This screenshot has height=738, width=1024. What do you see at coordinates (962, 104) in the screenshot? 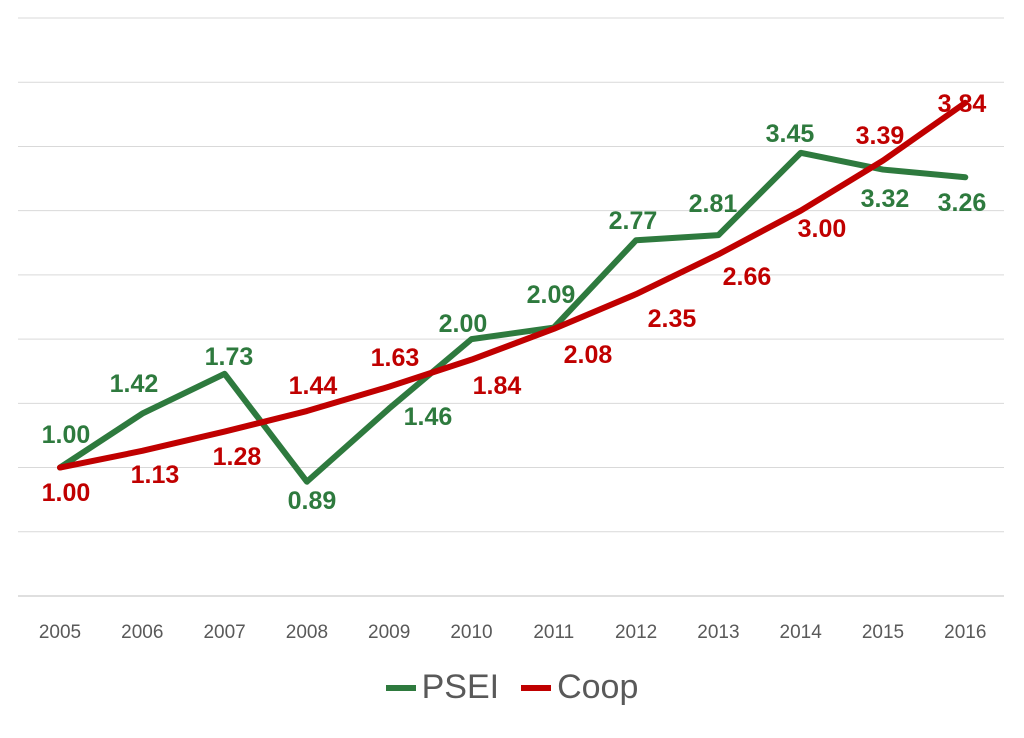
I see `data-label-coop: 3.84` at bounding box center [962, 104].